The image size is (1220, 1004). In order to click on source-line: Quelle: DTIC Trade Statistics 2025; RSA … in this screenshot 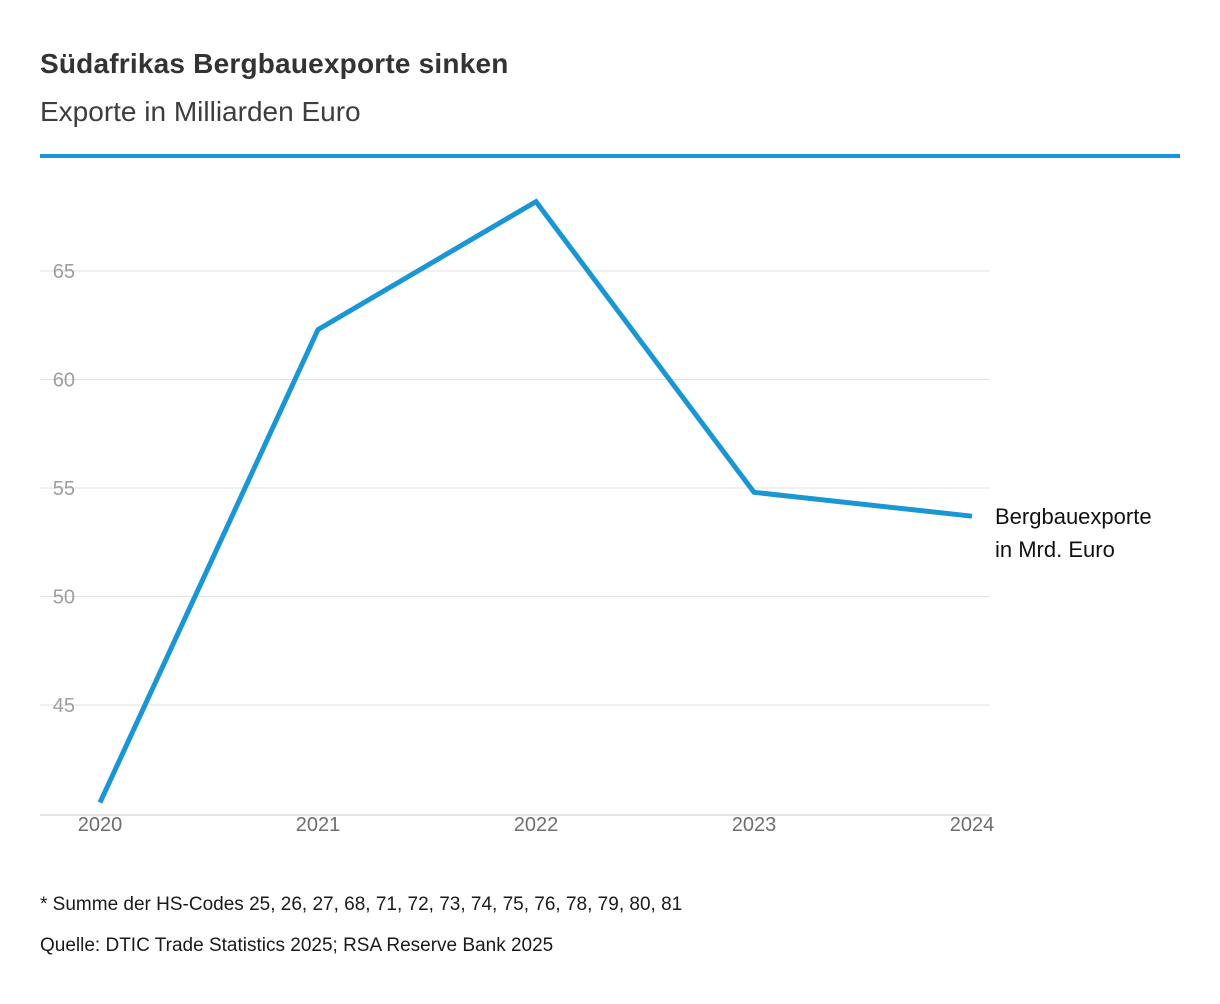, I will do `click(297, 945)`.